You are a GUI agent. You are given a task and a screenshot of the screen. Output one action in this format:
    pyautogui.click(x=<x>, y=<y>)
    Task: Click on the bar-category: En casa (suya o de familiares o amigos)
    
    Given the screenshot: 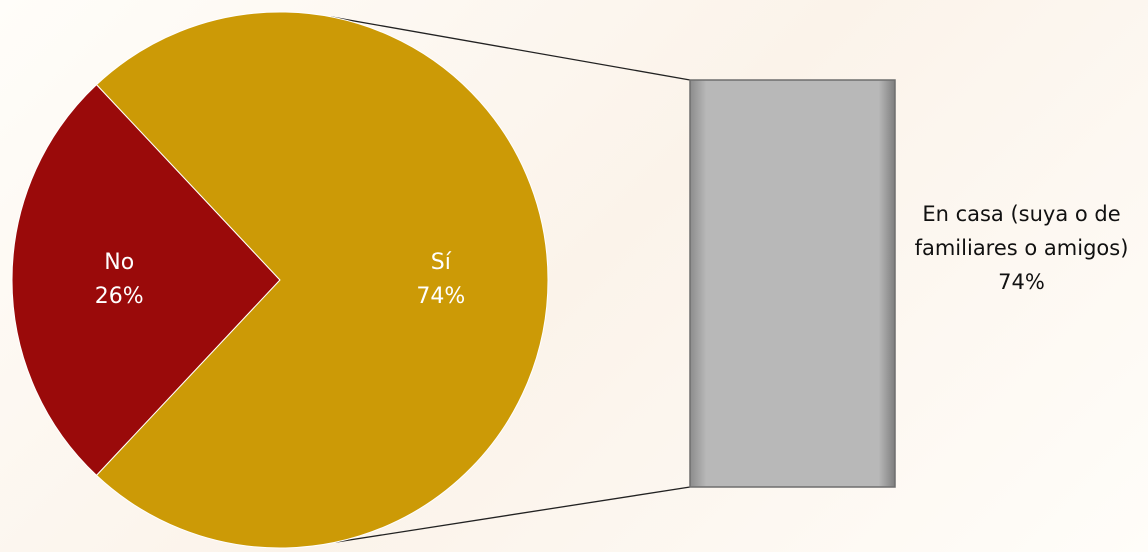 What is the action you would take?
    pyautogui.click(x=1021, y=231)
    